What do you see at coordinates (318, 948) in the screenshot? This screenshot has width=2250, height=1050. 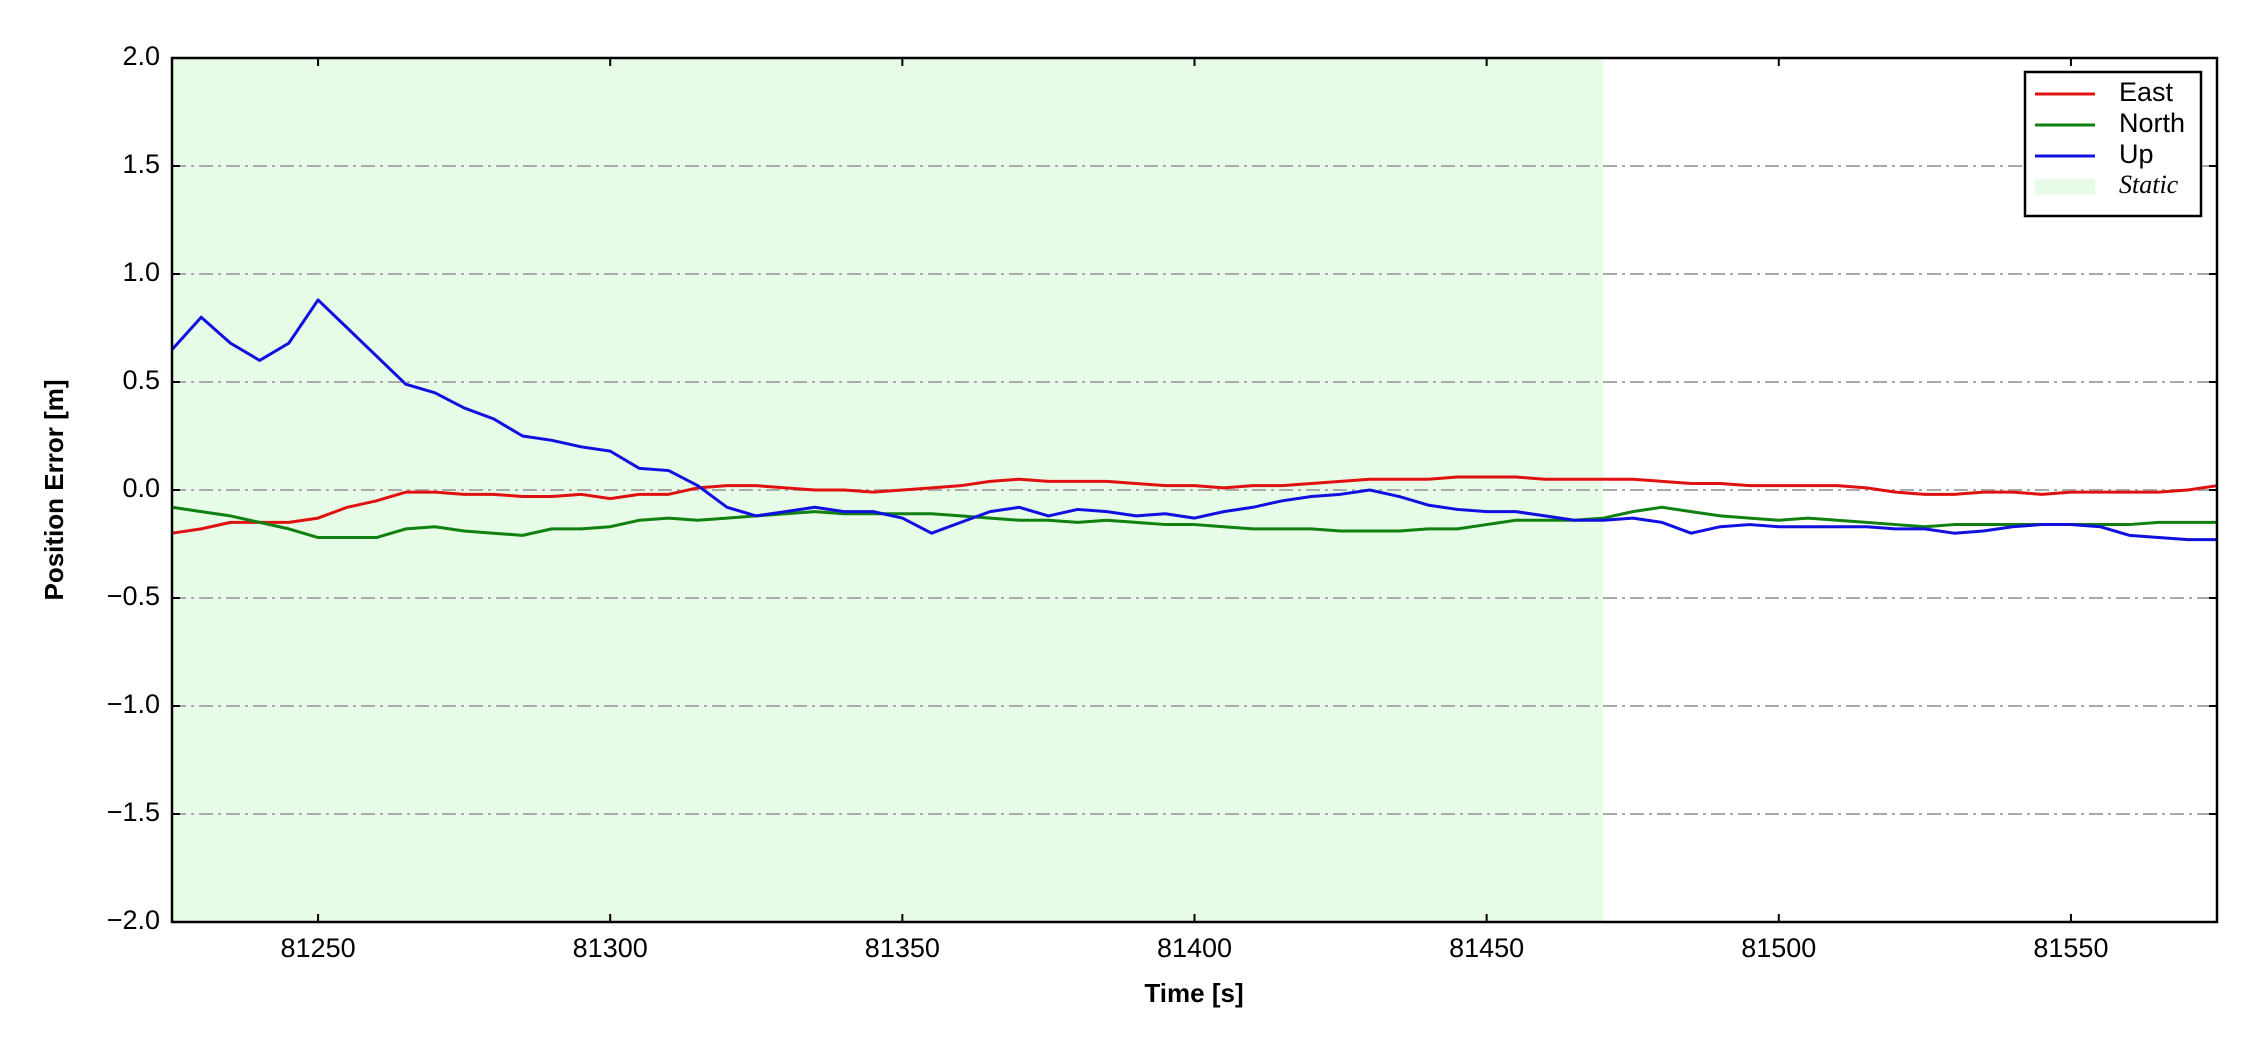 I see `x-tick-label: 81250` at bounding box center [318, 948].